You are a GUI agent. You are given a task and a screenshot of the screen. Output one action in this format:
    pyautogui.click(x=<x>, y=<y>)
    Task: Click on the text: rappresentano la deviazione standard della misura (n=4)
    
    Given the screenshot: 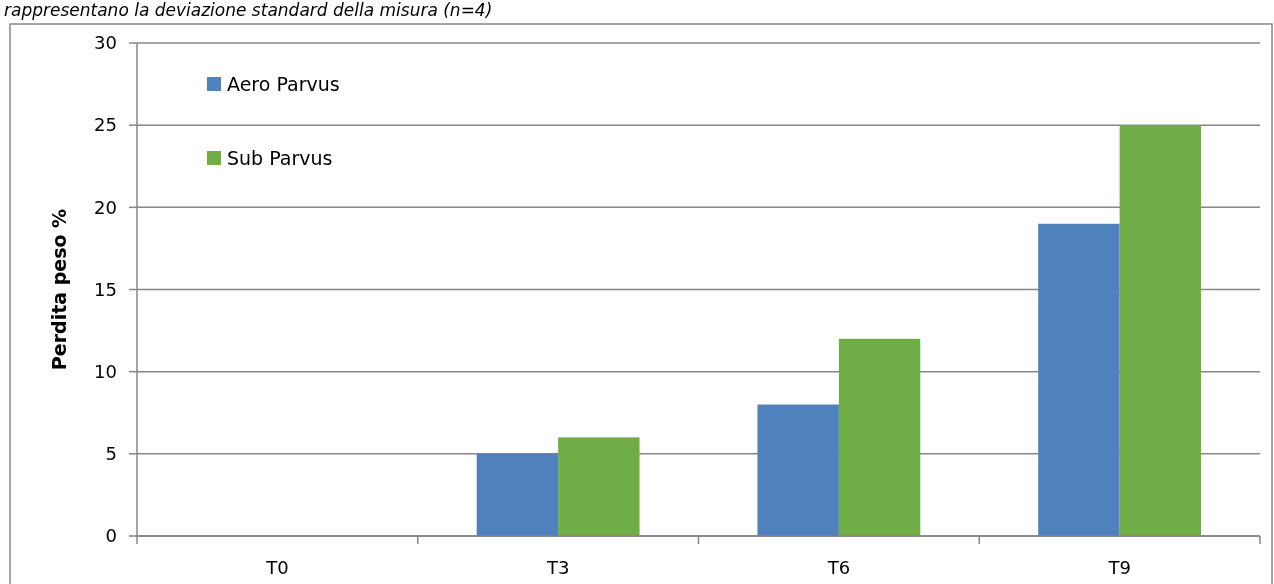 What is the action you would take?
    pyautogui.click(x=248, y=10)
    